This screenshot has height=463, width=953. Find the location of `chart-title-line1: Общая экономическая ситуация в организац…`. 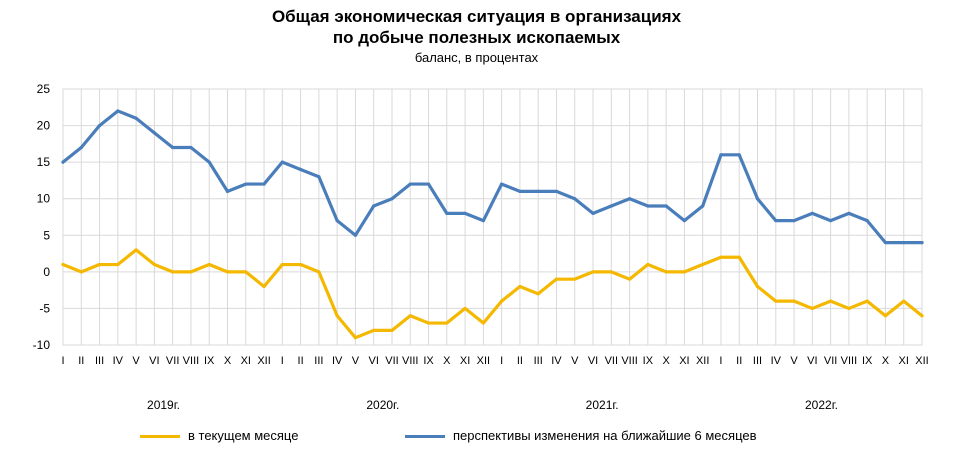

chart-title-line1: Общая экономическая ситуация в организац… is located at coordinates (476, 16).